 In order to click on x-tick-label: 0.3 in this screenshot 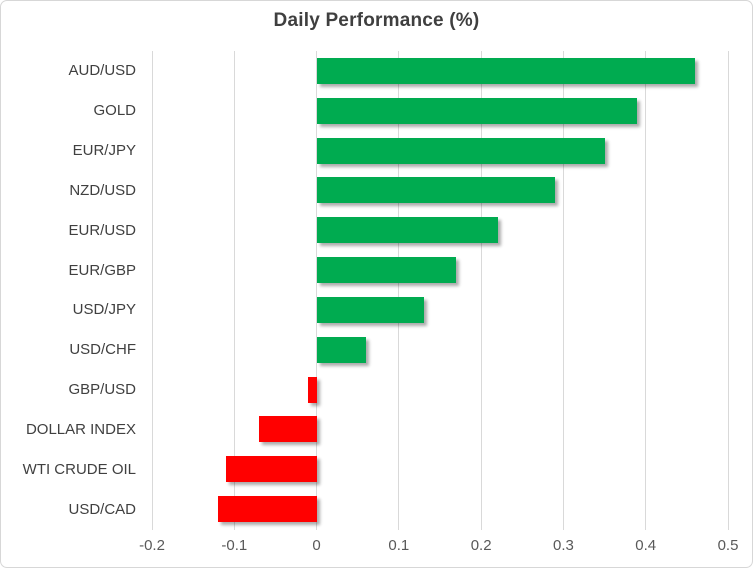, I will do `click(563, 545)`.